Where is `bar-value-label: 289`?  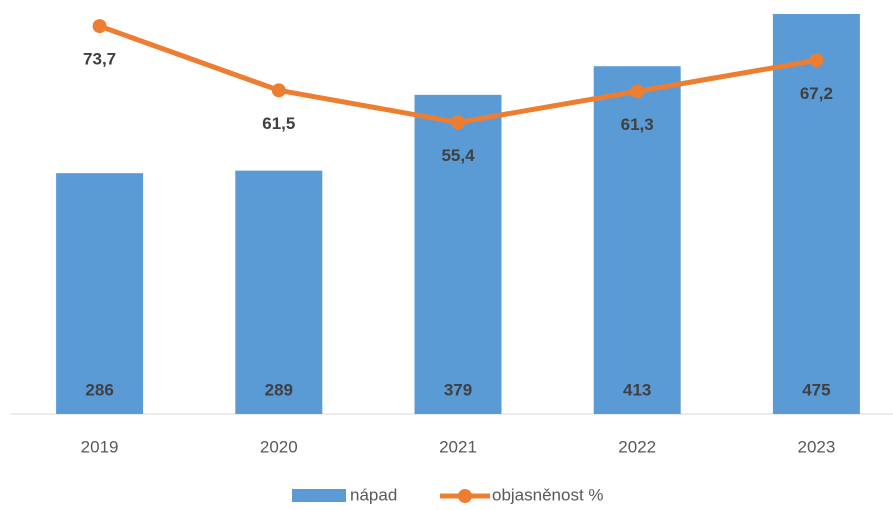 bar-value-label: 289 is located at coordinates (279, 389).